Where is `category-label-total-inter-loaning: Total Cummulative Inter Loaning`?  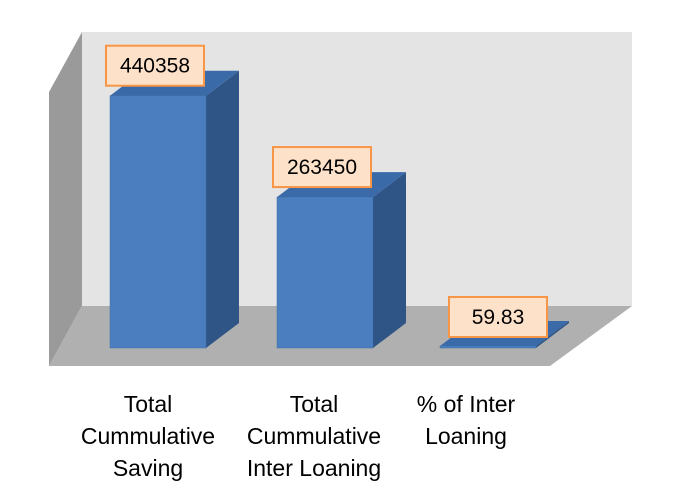
category-label-total-inter-loaning: Total Cummulative Inter Loaning is located at coordinates (314, 436).